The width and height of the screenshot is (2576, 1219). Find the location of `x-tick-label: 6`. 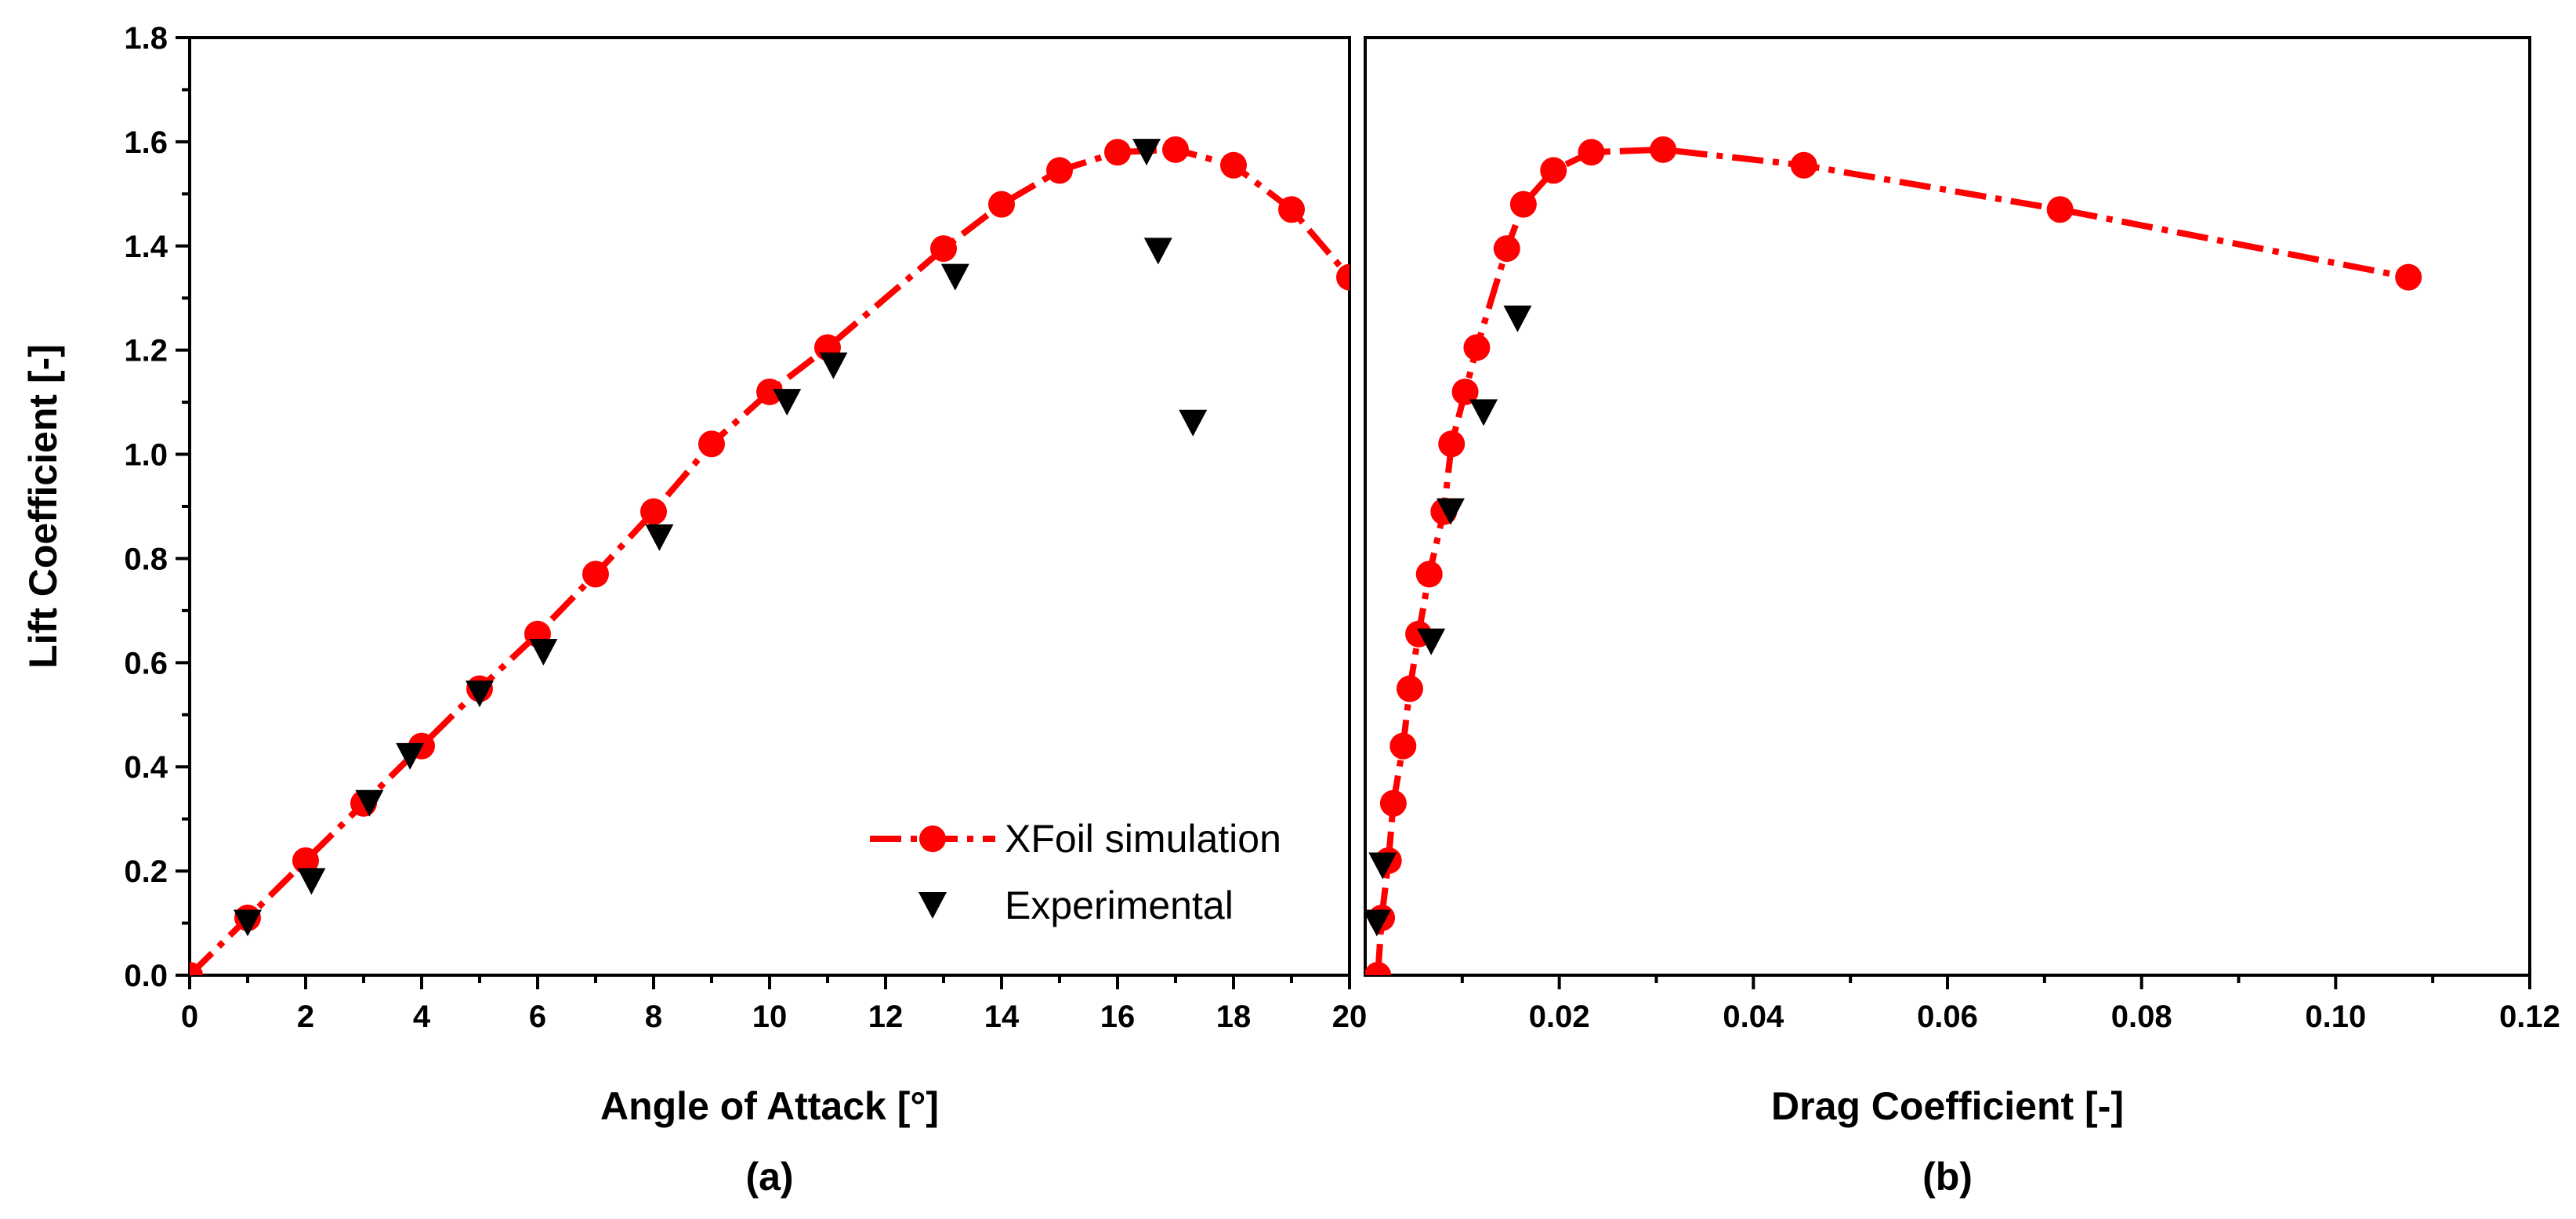

x-tick-label: 6 is located at coordinates (537, 1017).